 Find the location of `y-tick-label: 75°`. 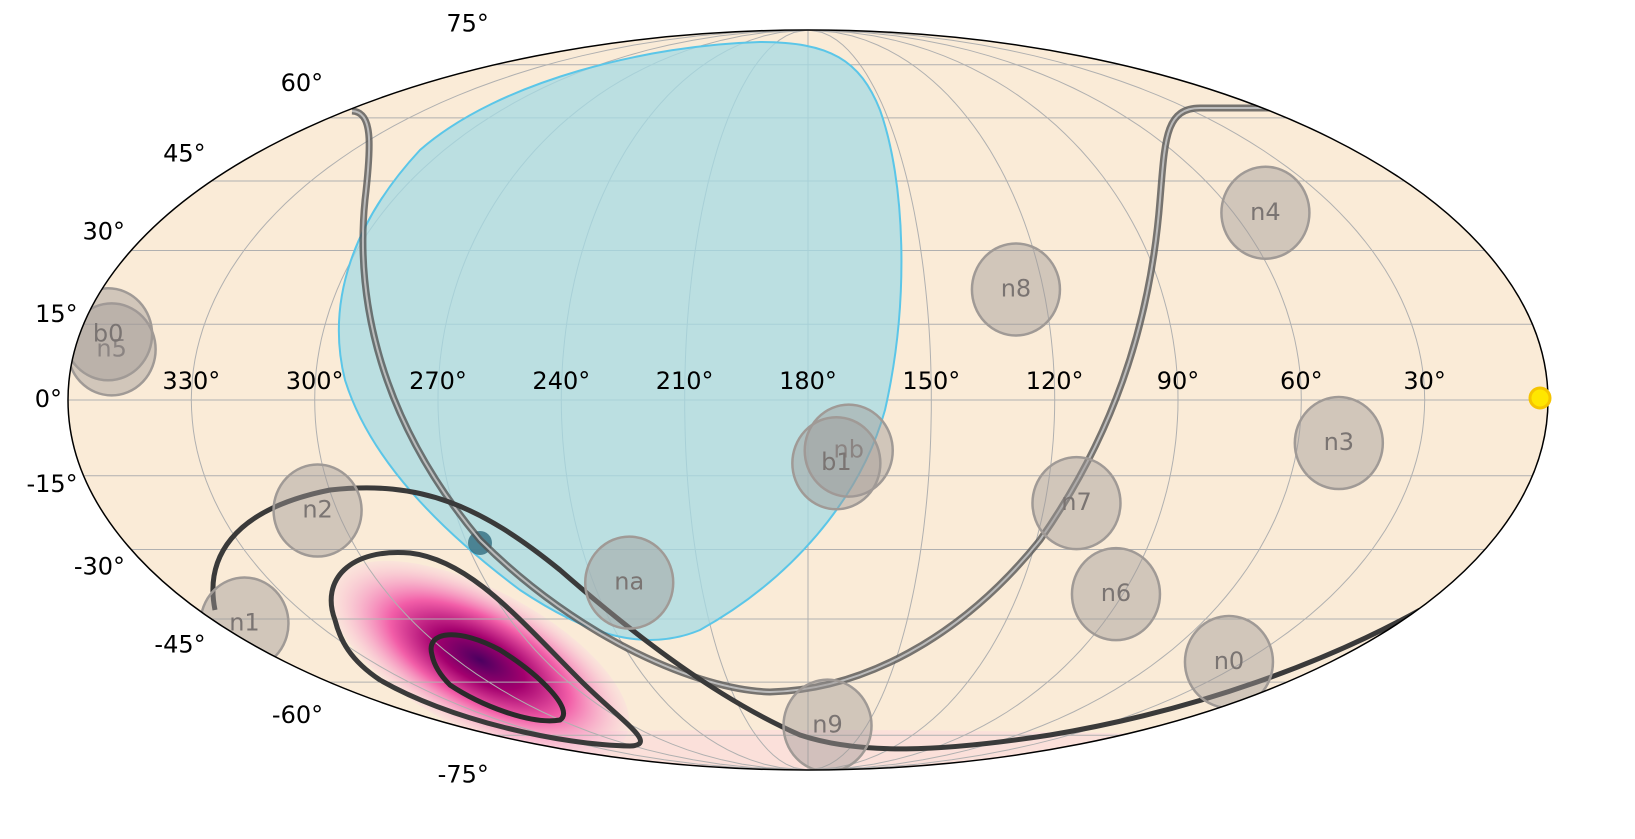

y-tick-label: 75° is located at coordinates (467, 24).